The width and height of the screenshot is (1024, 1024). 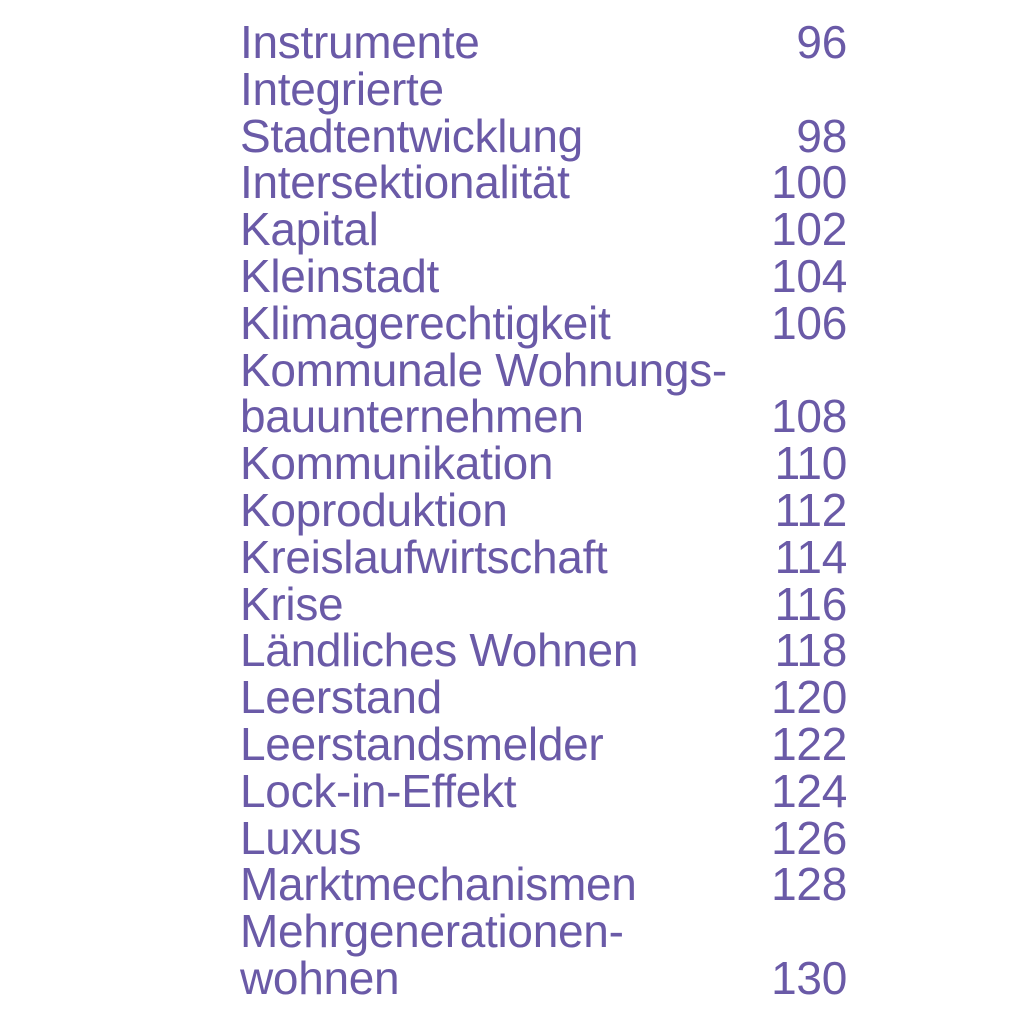 I want to click on toc-entry-label: Intersektionalität, so click(x=405, y=182).